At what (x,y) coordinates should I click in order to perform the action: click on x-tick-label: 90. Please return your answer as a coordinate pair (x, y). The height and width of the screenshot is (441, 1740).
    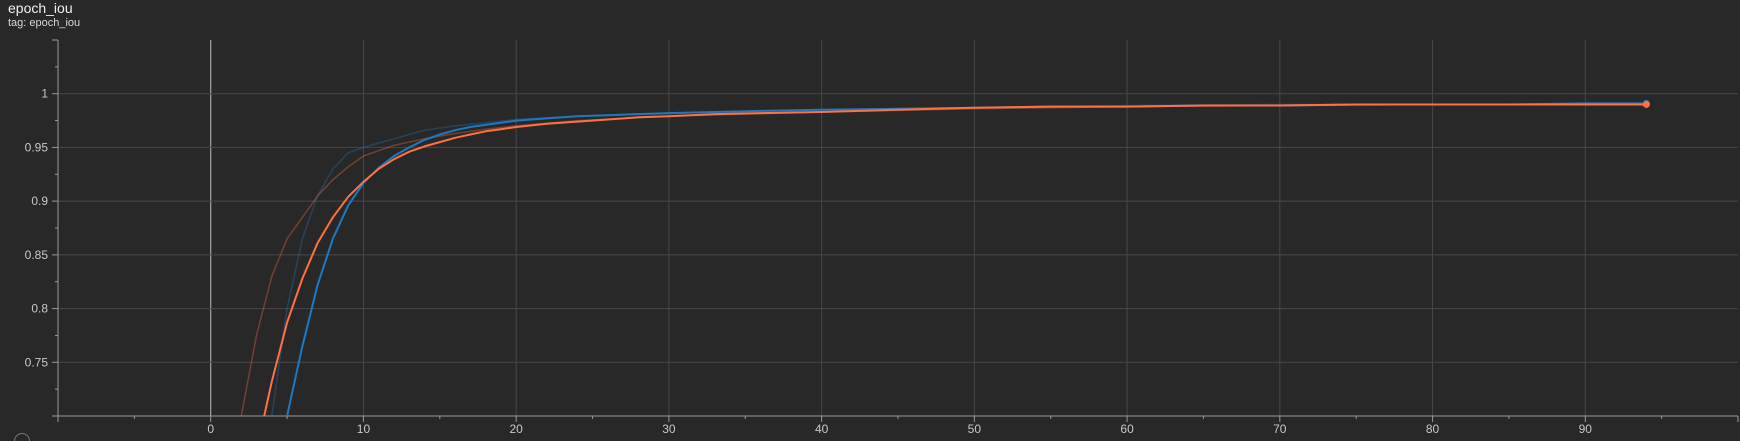
    Looking at the image, I should click on (1586, 429).